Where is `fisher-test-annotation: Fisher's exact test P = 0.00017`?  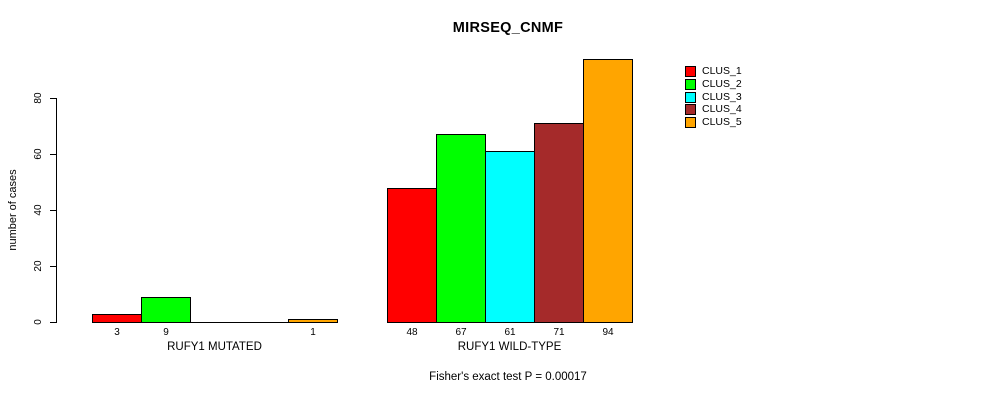
fisher-test-annotation: Fisher's exact test P = 0.00017 is located at coordinates (508, 377).